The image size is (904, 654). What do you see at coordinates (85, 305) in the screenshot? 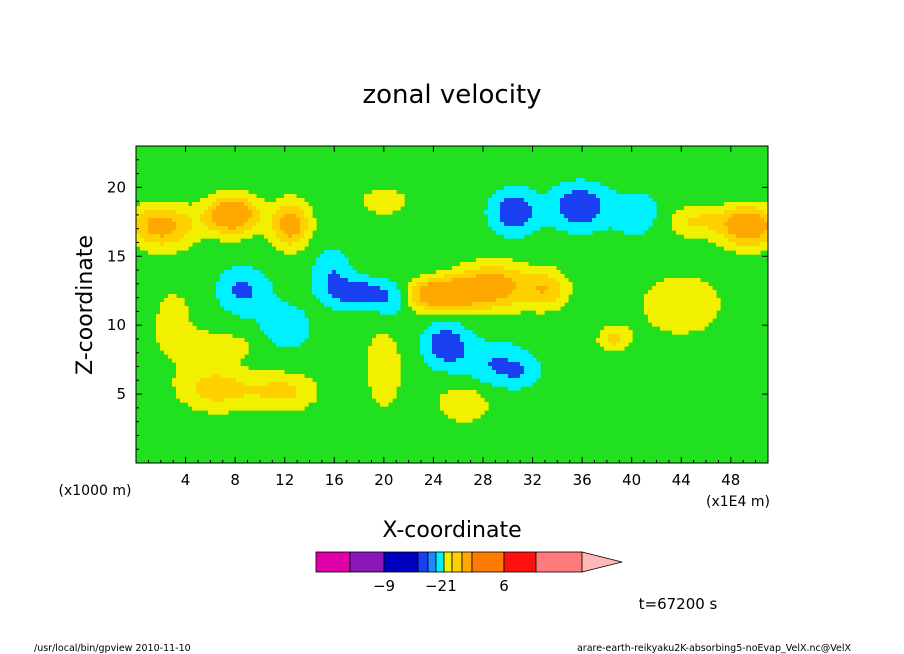
I see `y-axis-label: Z-coordinate` at bounding box center [85, 305].